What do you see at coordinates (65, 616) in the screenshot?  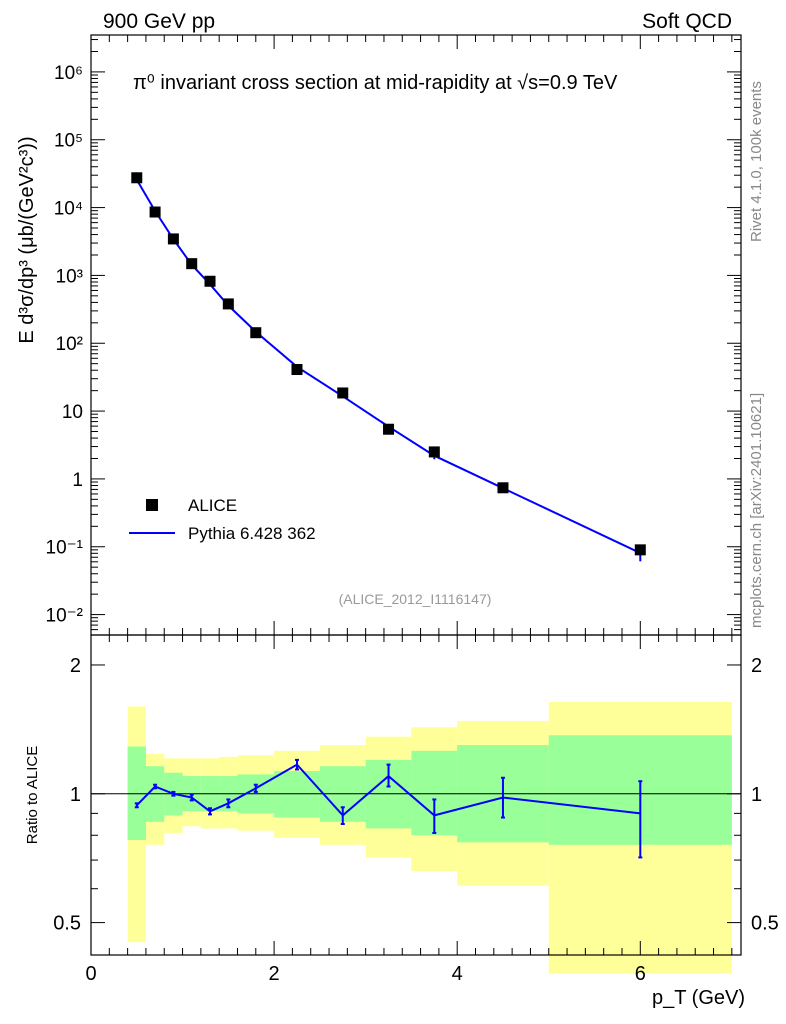 I see `main-y-tick-label: 10⁻²` at bounding box center [65, 616].